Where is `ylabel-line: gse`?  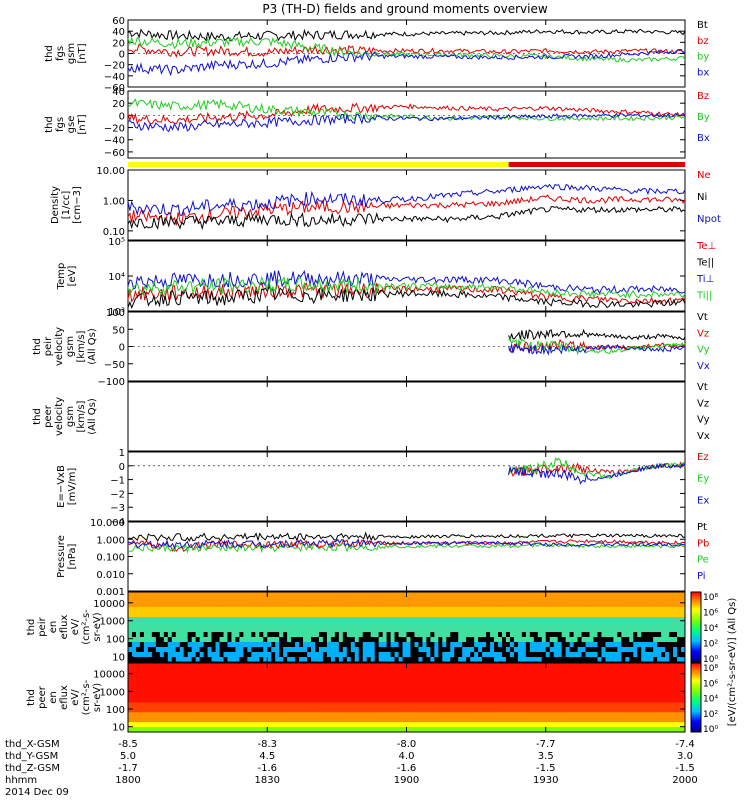
ylabel-line: gse is located at coordinates (71, 125).